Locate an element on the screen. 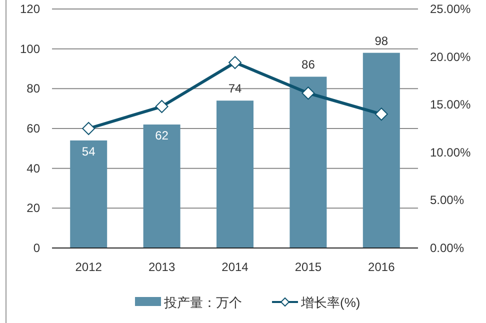  y-tick-label: 100 is located at coordinates (30, 49).